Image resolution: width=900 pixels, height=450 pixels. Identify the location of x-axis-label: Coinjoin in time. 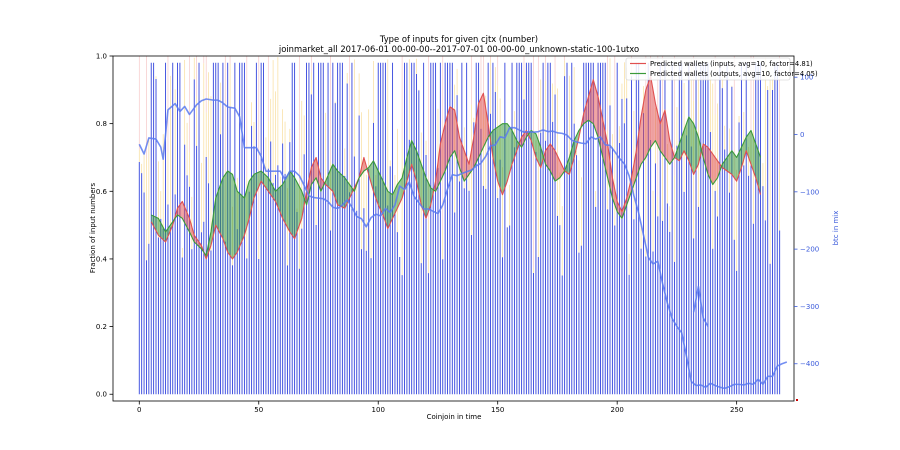
(454, 417).